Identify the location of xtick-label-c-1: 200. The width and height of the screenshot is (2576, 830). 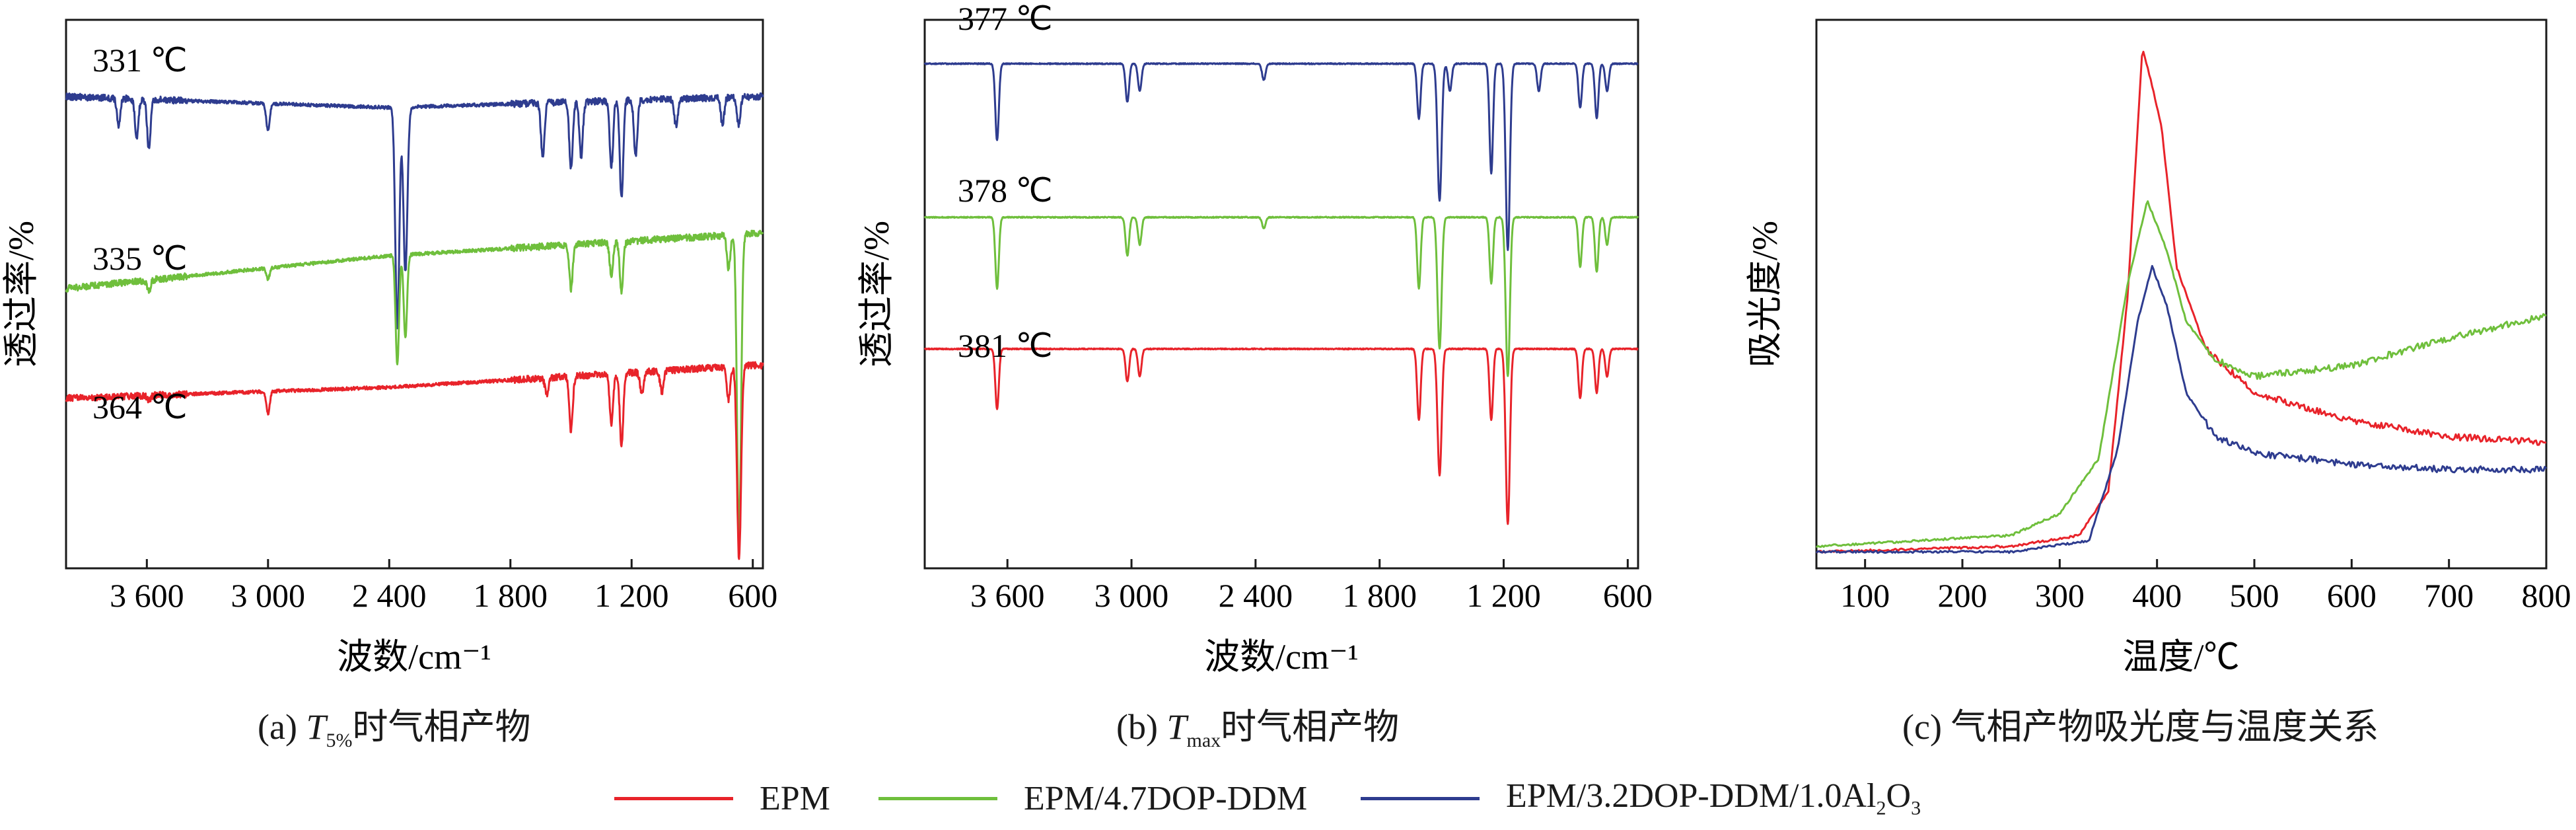
(1963, 595).